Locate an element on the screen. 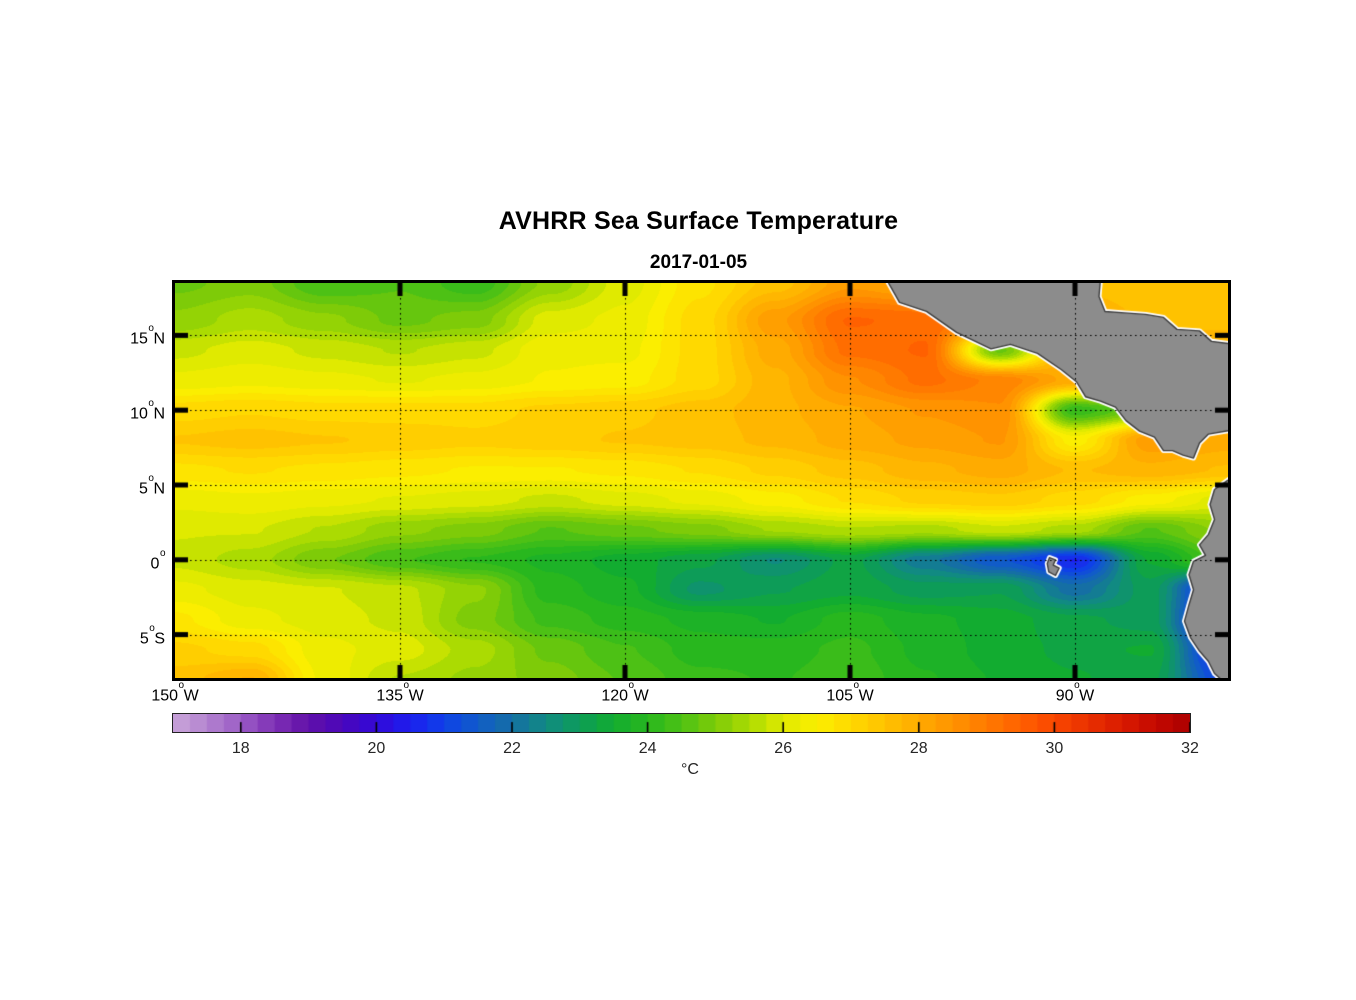 The height and width of the screenshot is (1000, 1356). colorbar-tick-label: 18 is located at coordinates (240, 748).